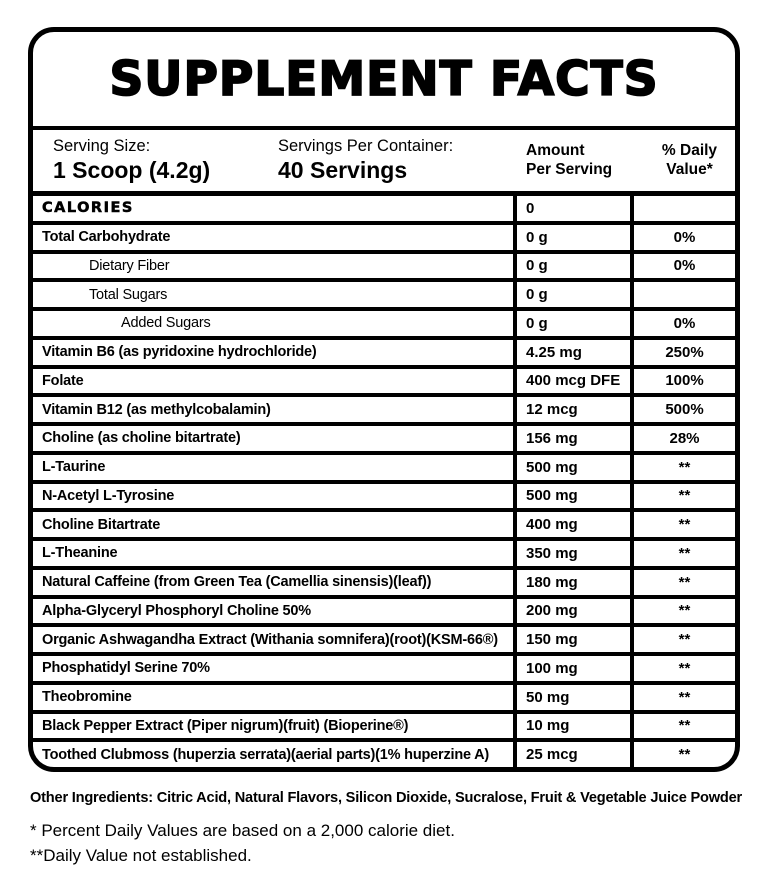  I want to click on ingredient-daily-value: 500%, so click(682, 409).